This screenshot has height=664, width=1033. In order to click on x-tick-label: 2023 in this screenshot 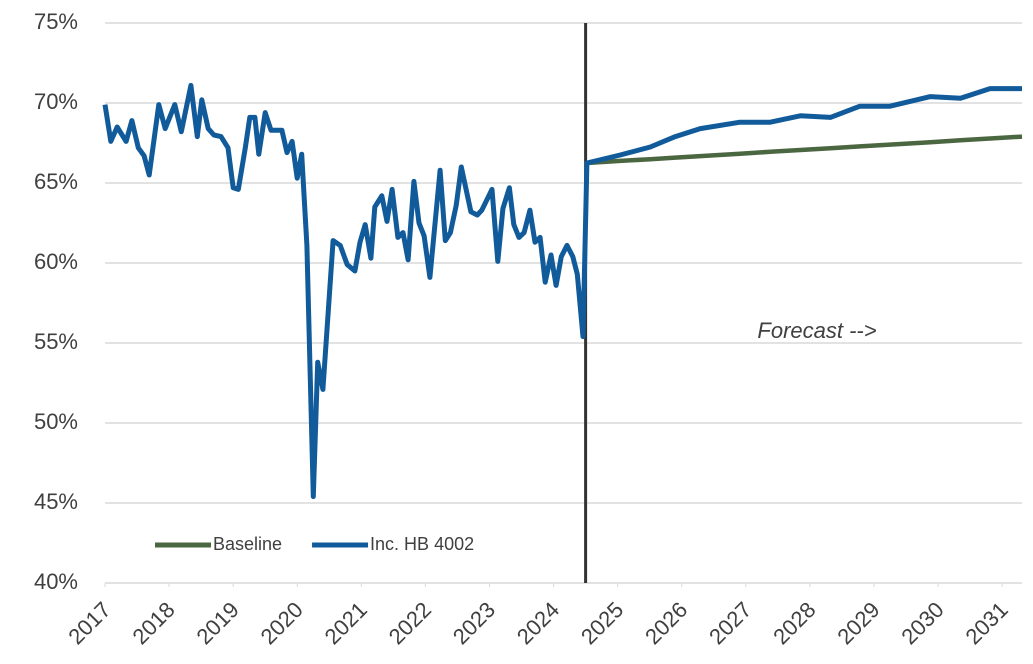, I will do `click(474, 623)`.